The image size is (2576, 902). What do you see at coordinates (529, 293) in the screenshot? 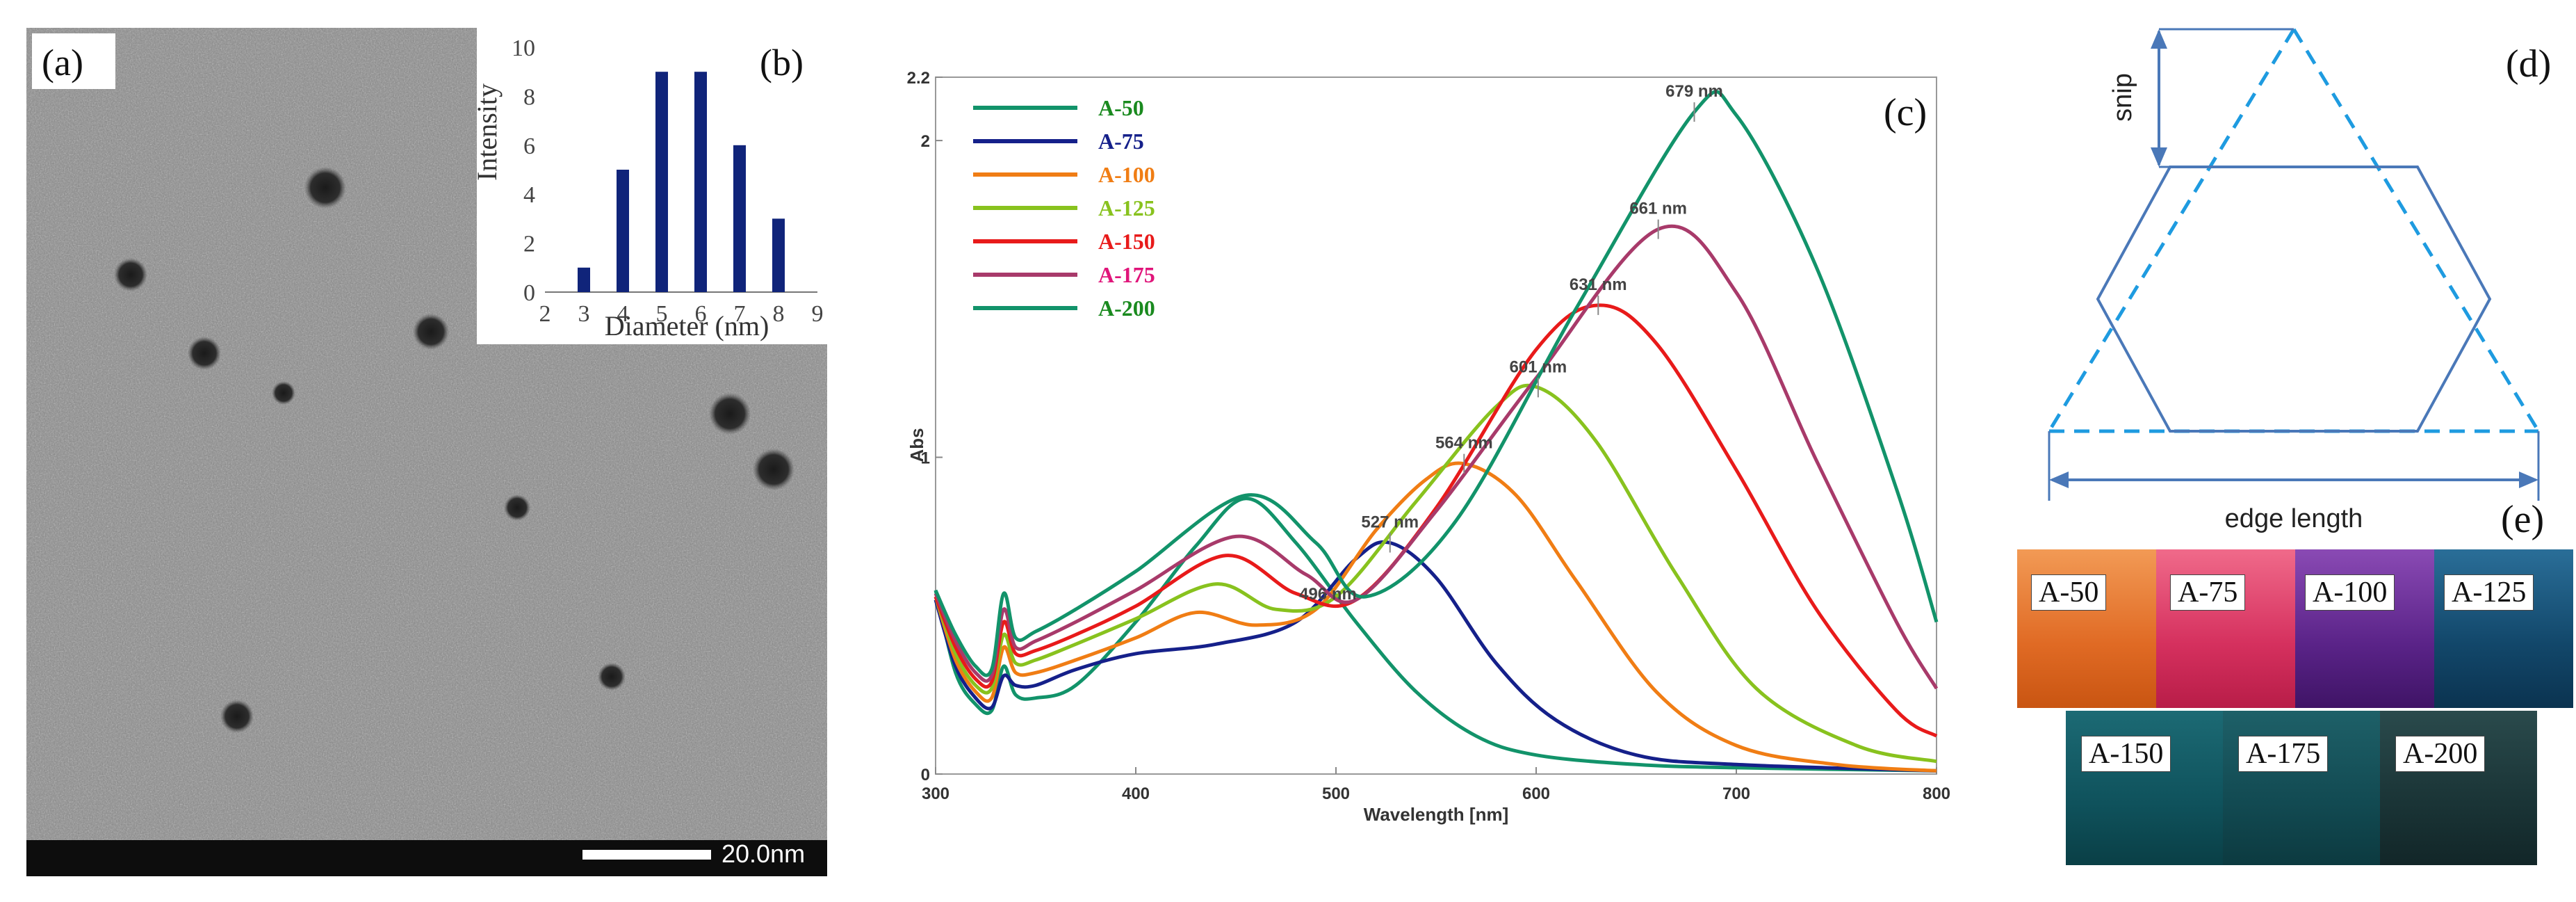
I see `hist-ytick-label: 0` at bounding box center [529, 293].